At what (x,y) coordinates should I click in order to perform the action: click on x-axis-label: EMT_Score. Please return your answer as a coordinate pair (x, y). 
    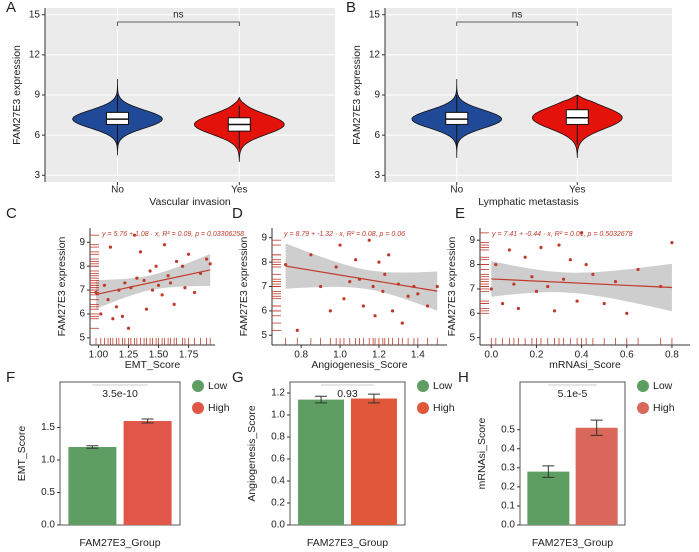
    Looking at the image, I should click on (153, 365).